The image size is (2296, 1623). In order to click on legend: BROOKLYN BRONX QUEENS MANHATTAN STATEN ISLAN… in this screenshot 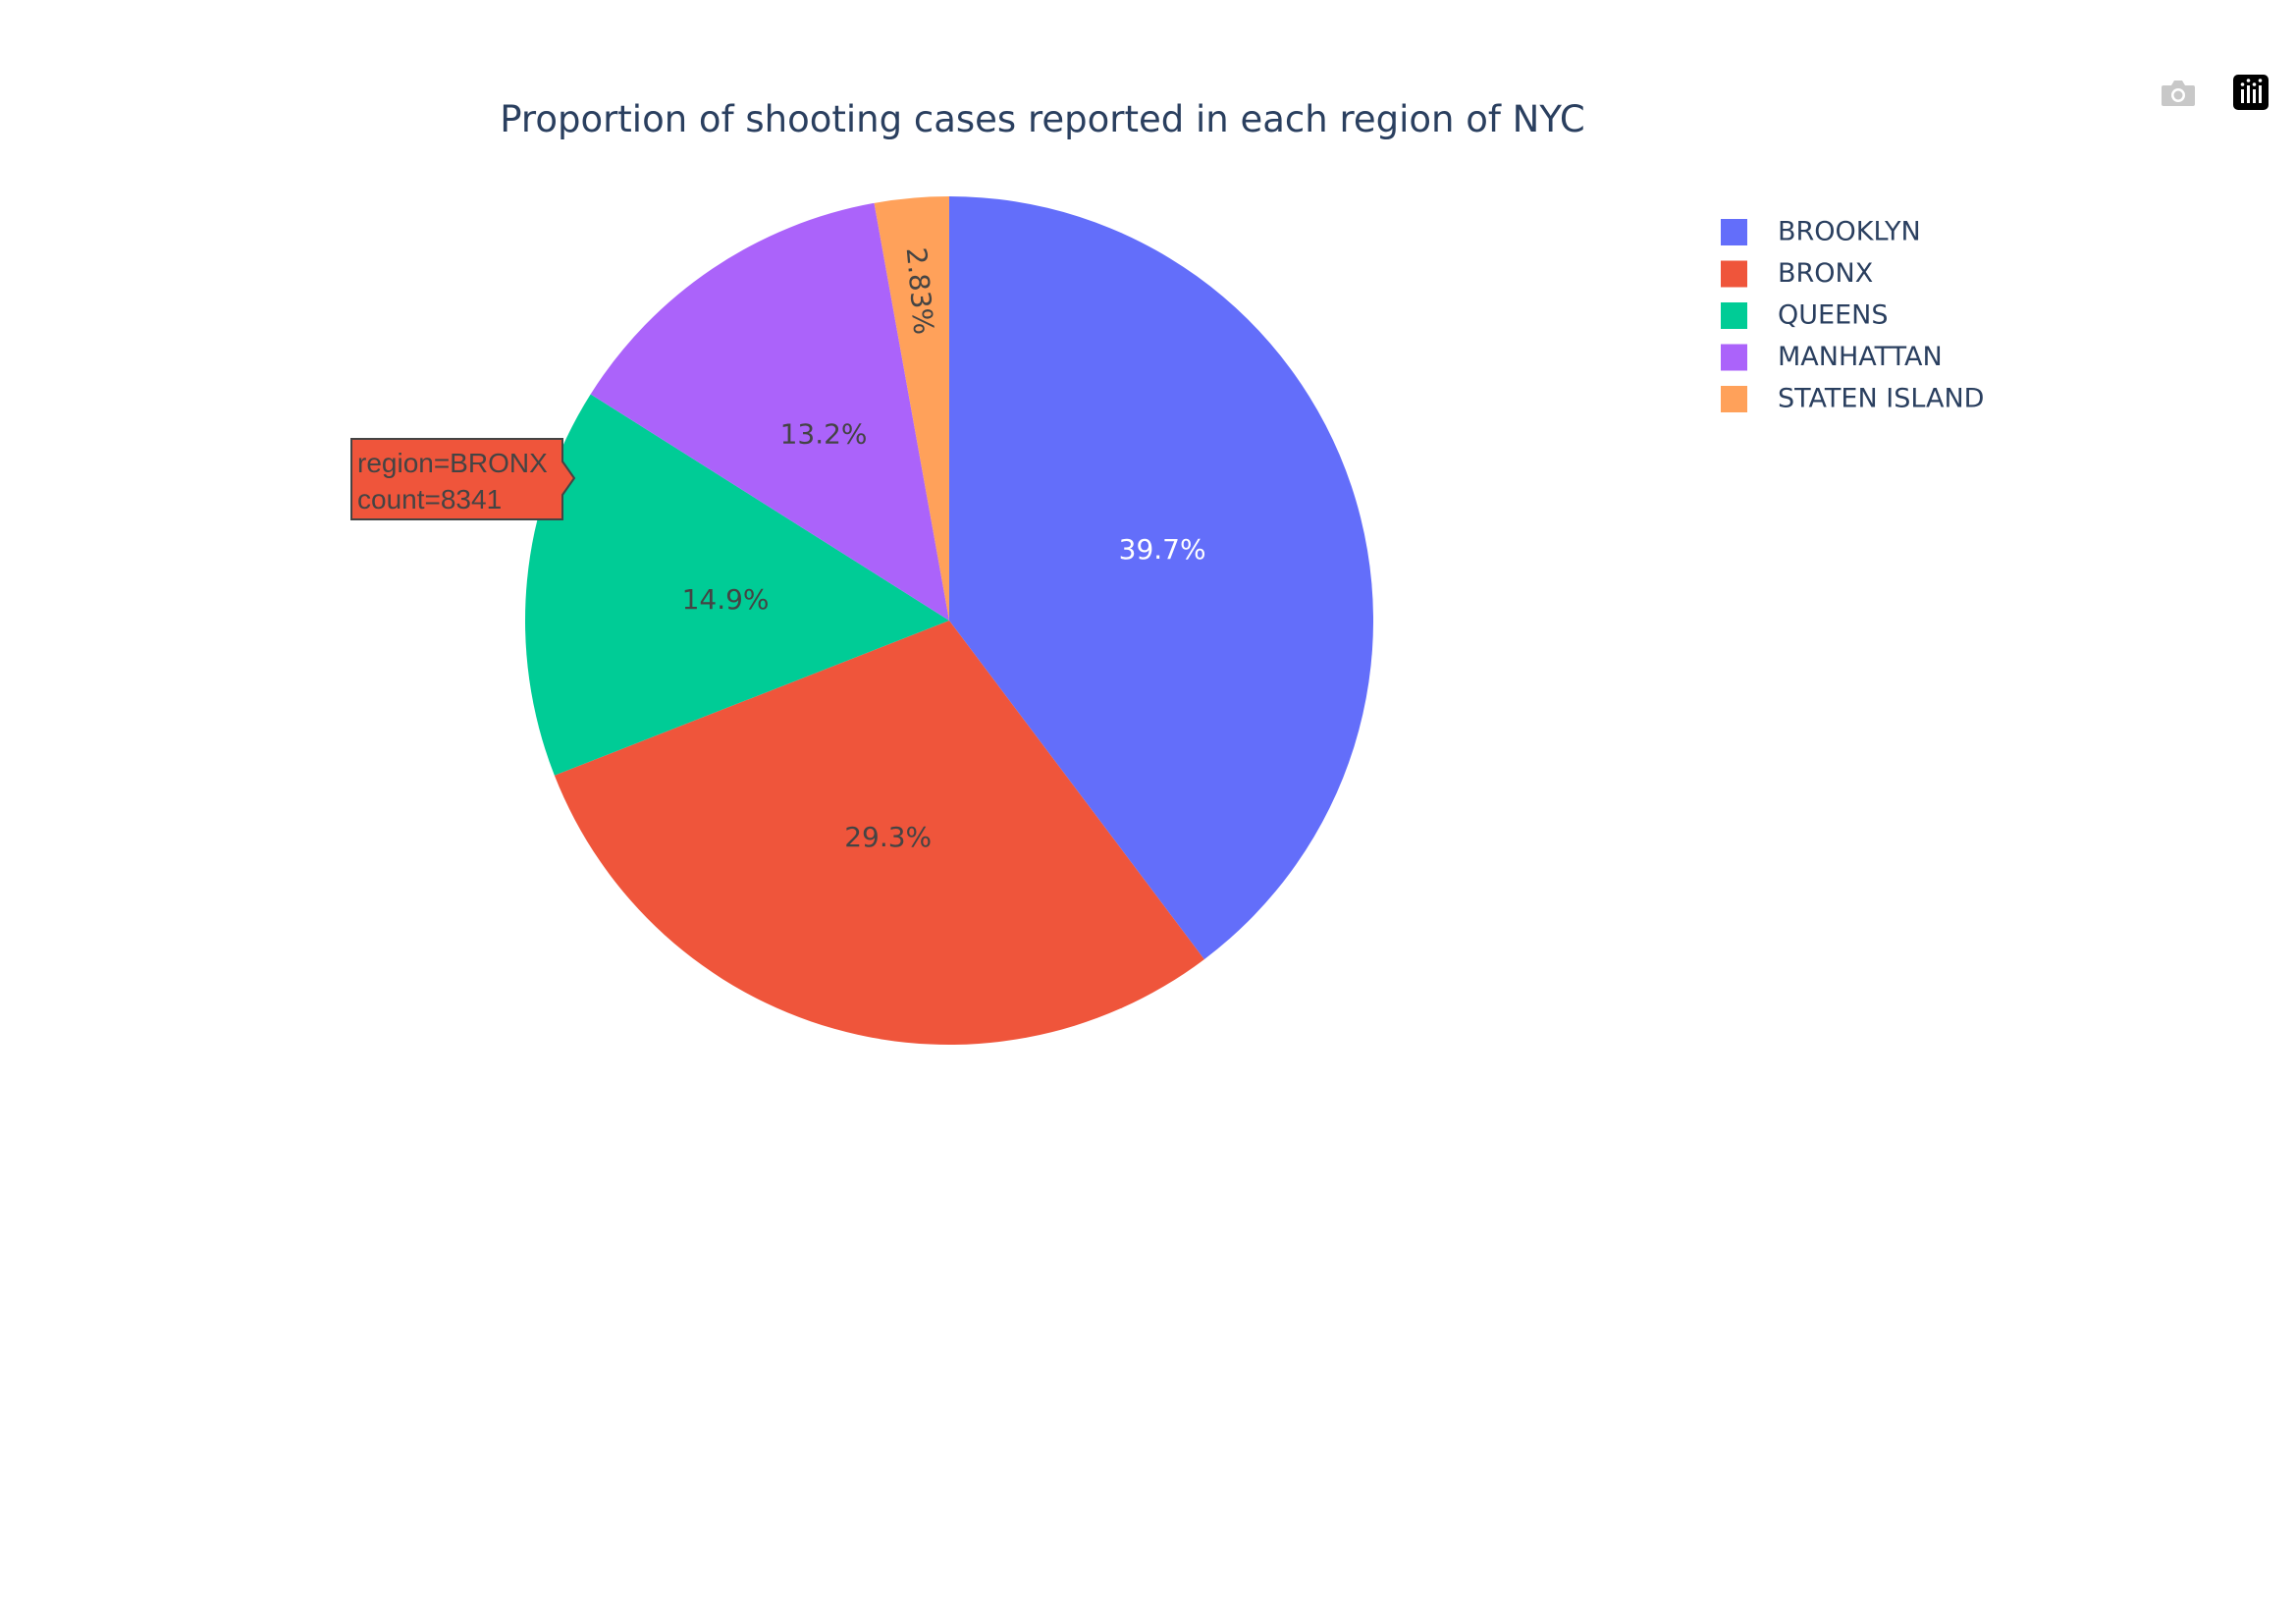, I will do `click(1853, 315)`.